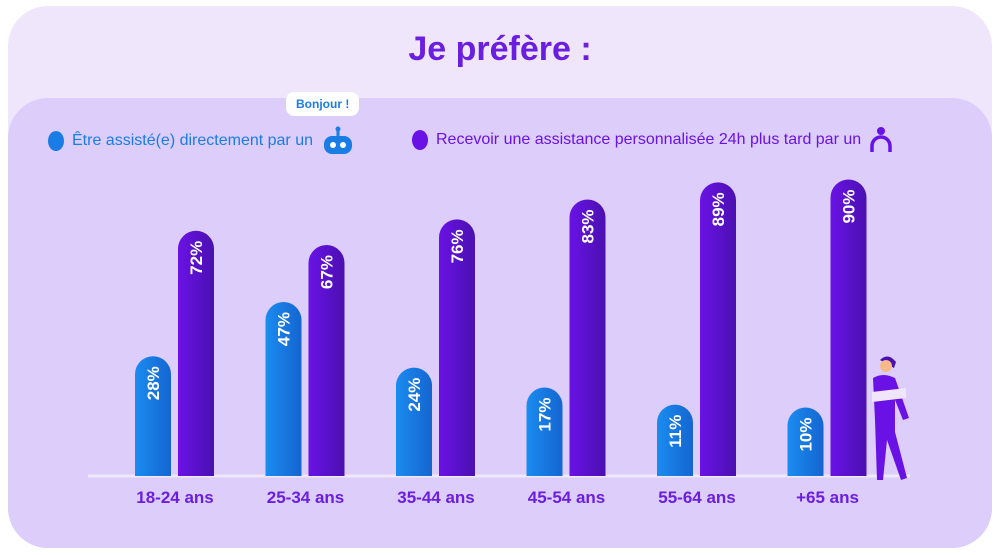 The width and height of the screenshot is (1000, 555). What do you see at coordinates (827, 497) in the screenshot?
I see `x-tick-label: +65 ans` at bounding box center [827, 497].